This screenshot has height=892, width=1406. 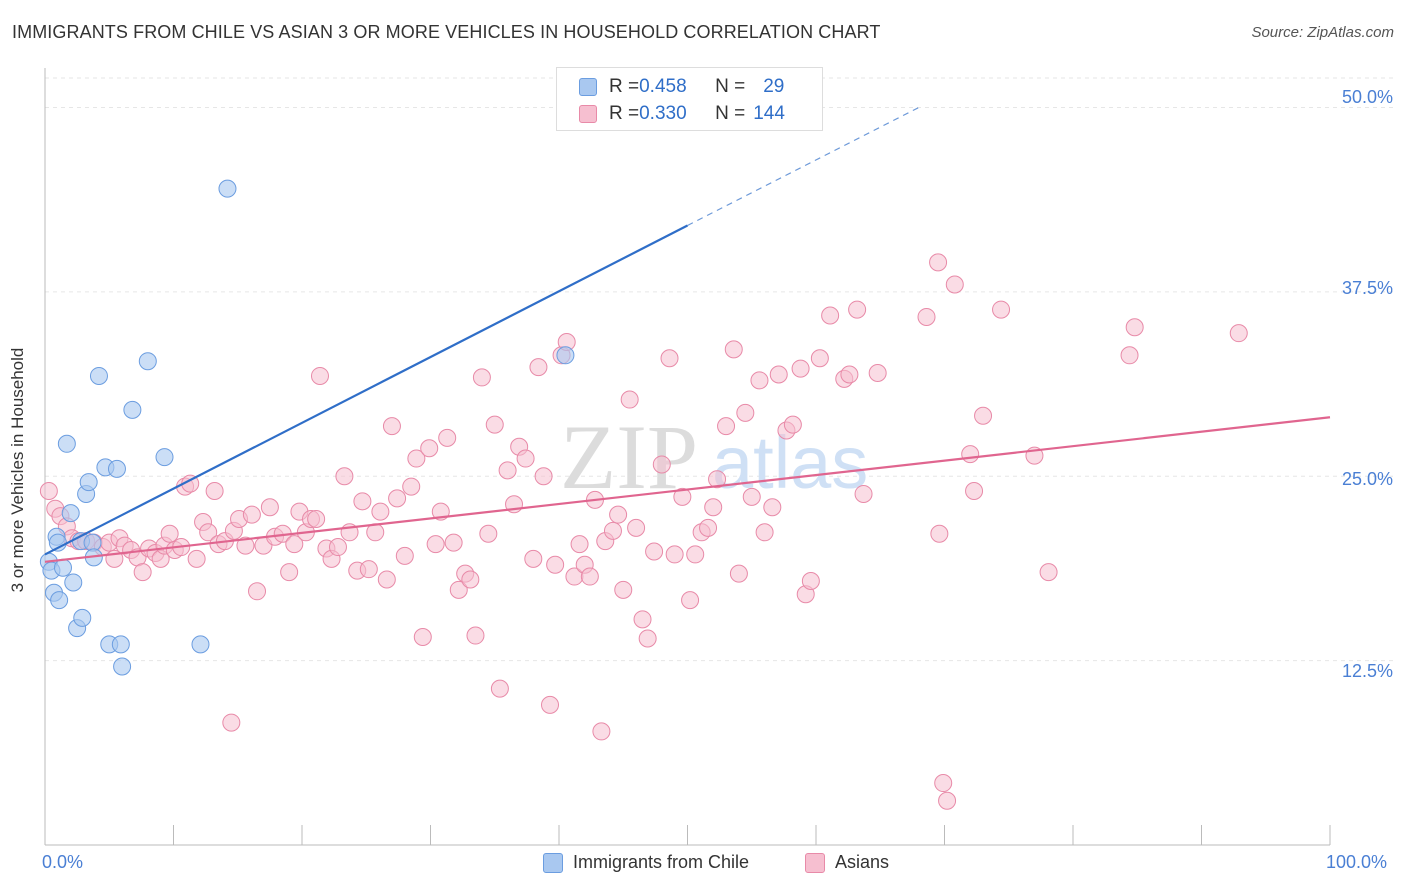 I want to click on bottom-legend-asians: Asians, so click(x=847, y=862).